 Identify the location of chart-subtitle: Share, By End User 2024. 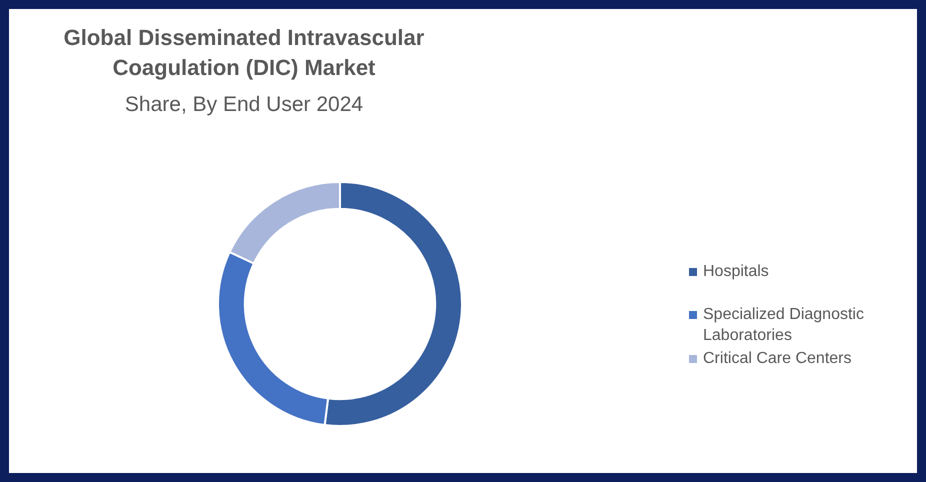
(244, 105).